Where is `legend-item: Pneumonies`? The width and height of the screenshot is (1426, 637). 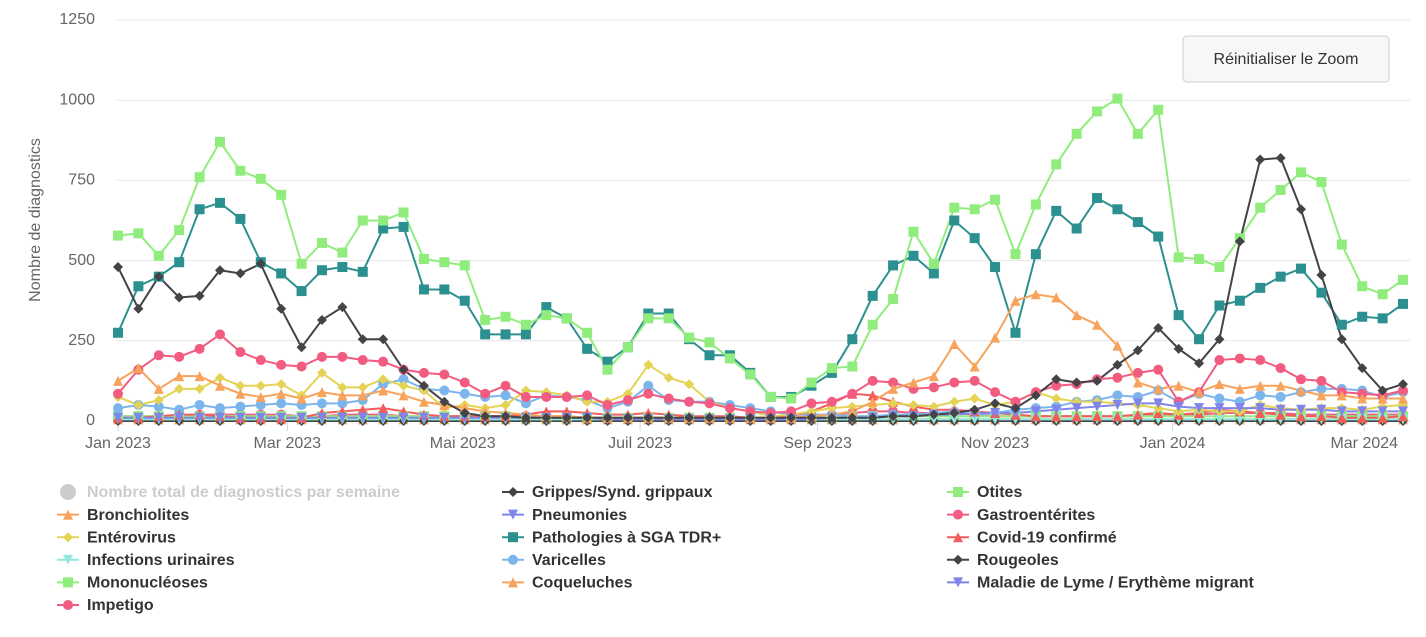
legend-item: Pneumonies is located at coordinates (564, 515).